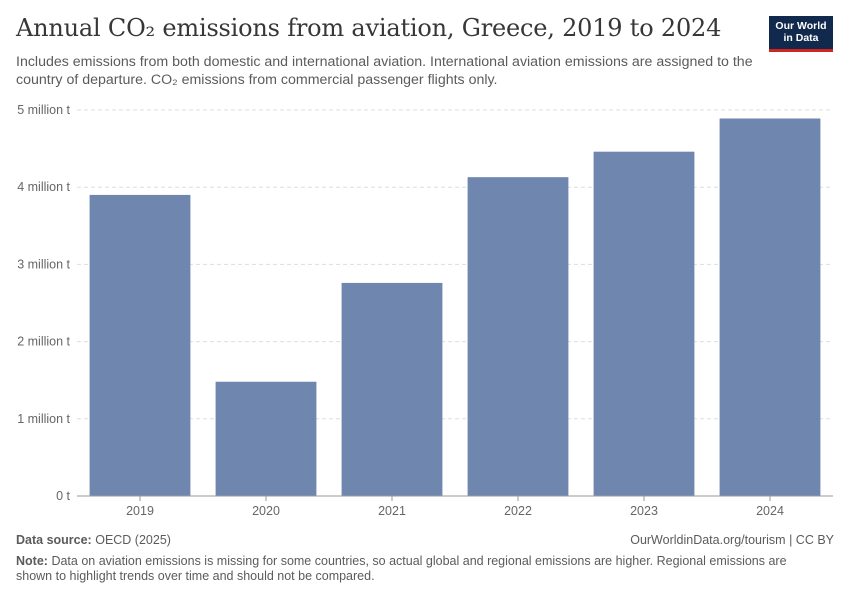 The width and height of the screenshot is (850, 600). I want to click on bar-2022, so click(518, 336).